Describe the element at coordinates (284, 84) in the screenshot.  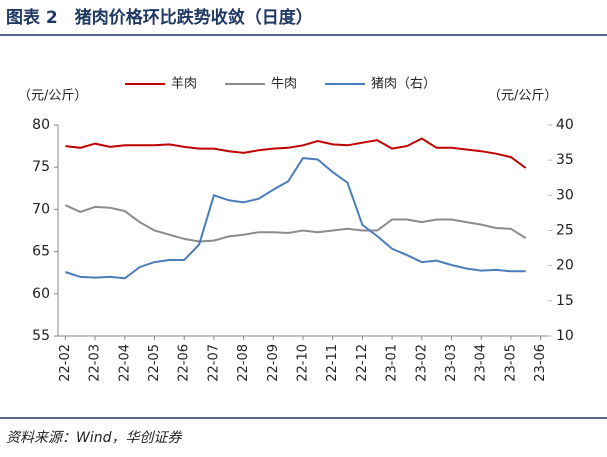
I see `legend-label: 牛肉` at that location.